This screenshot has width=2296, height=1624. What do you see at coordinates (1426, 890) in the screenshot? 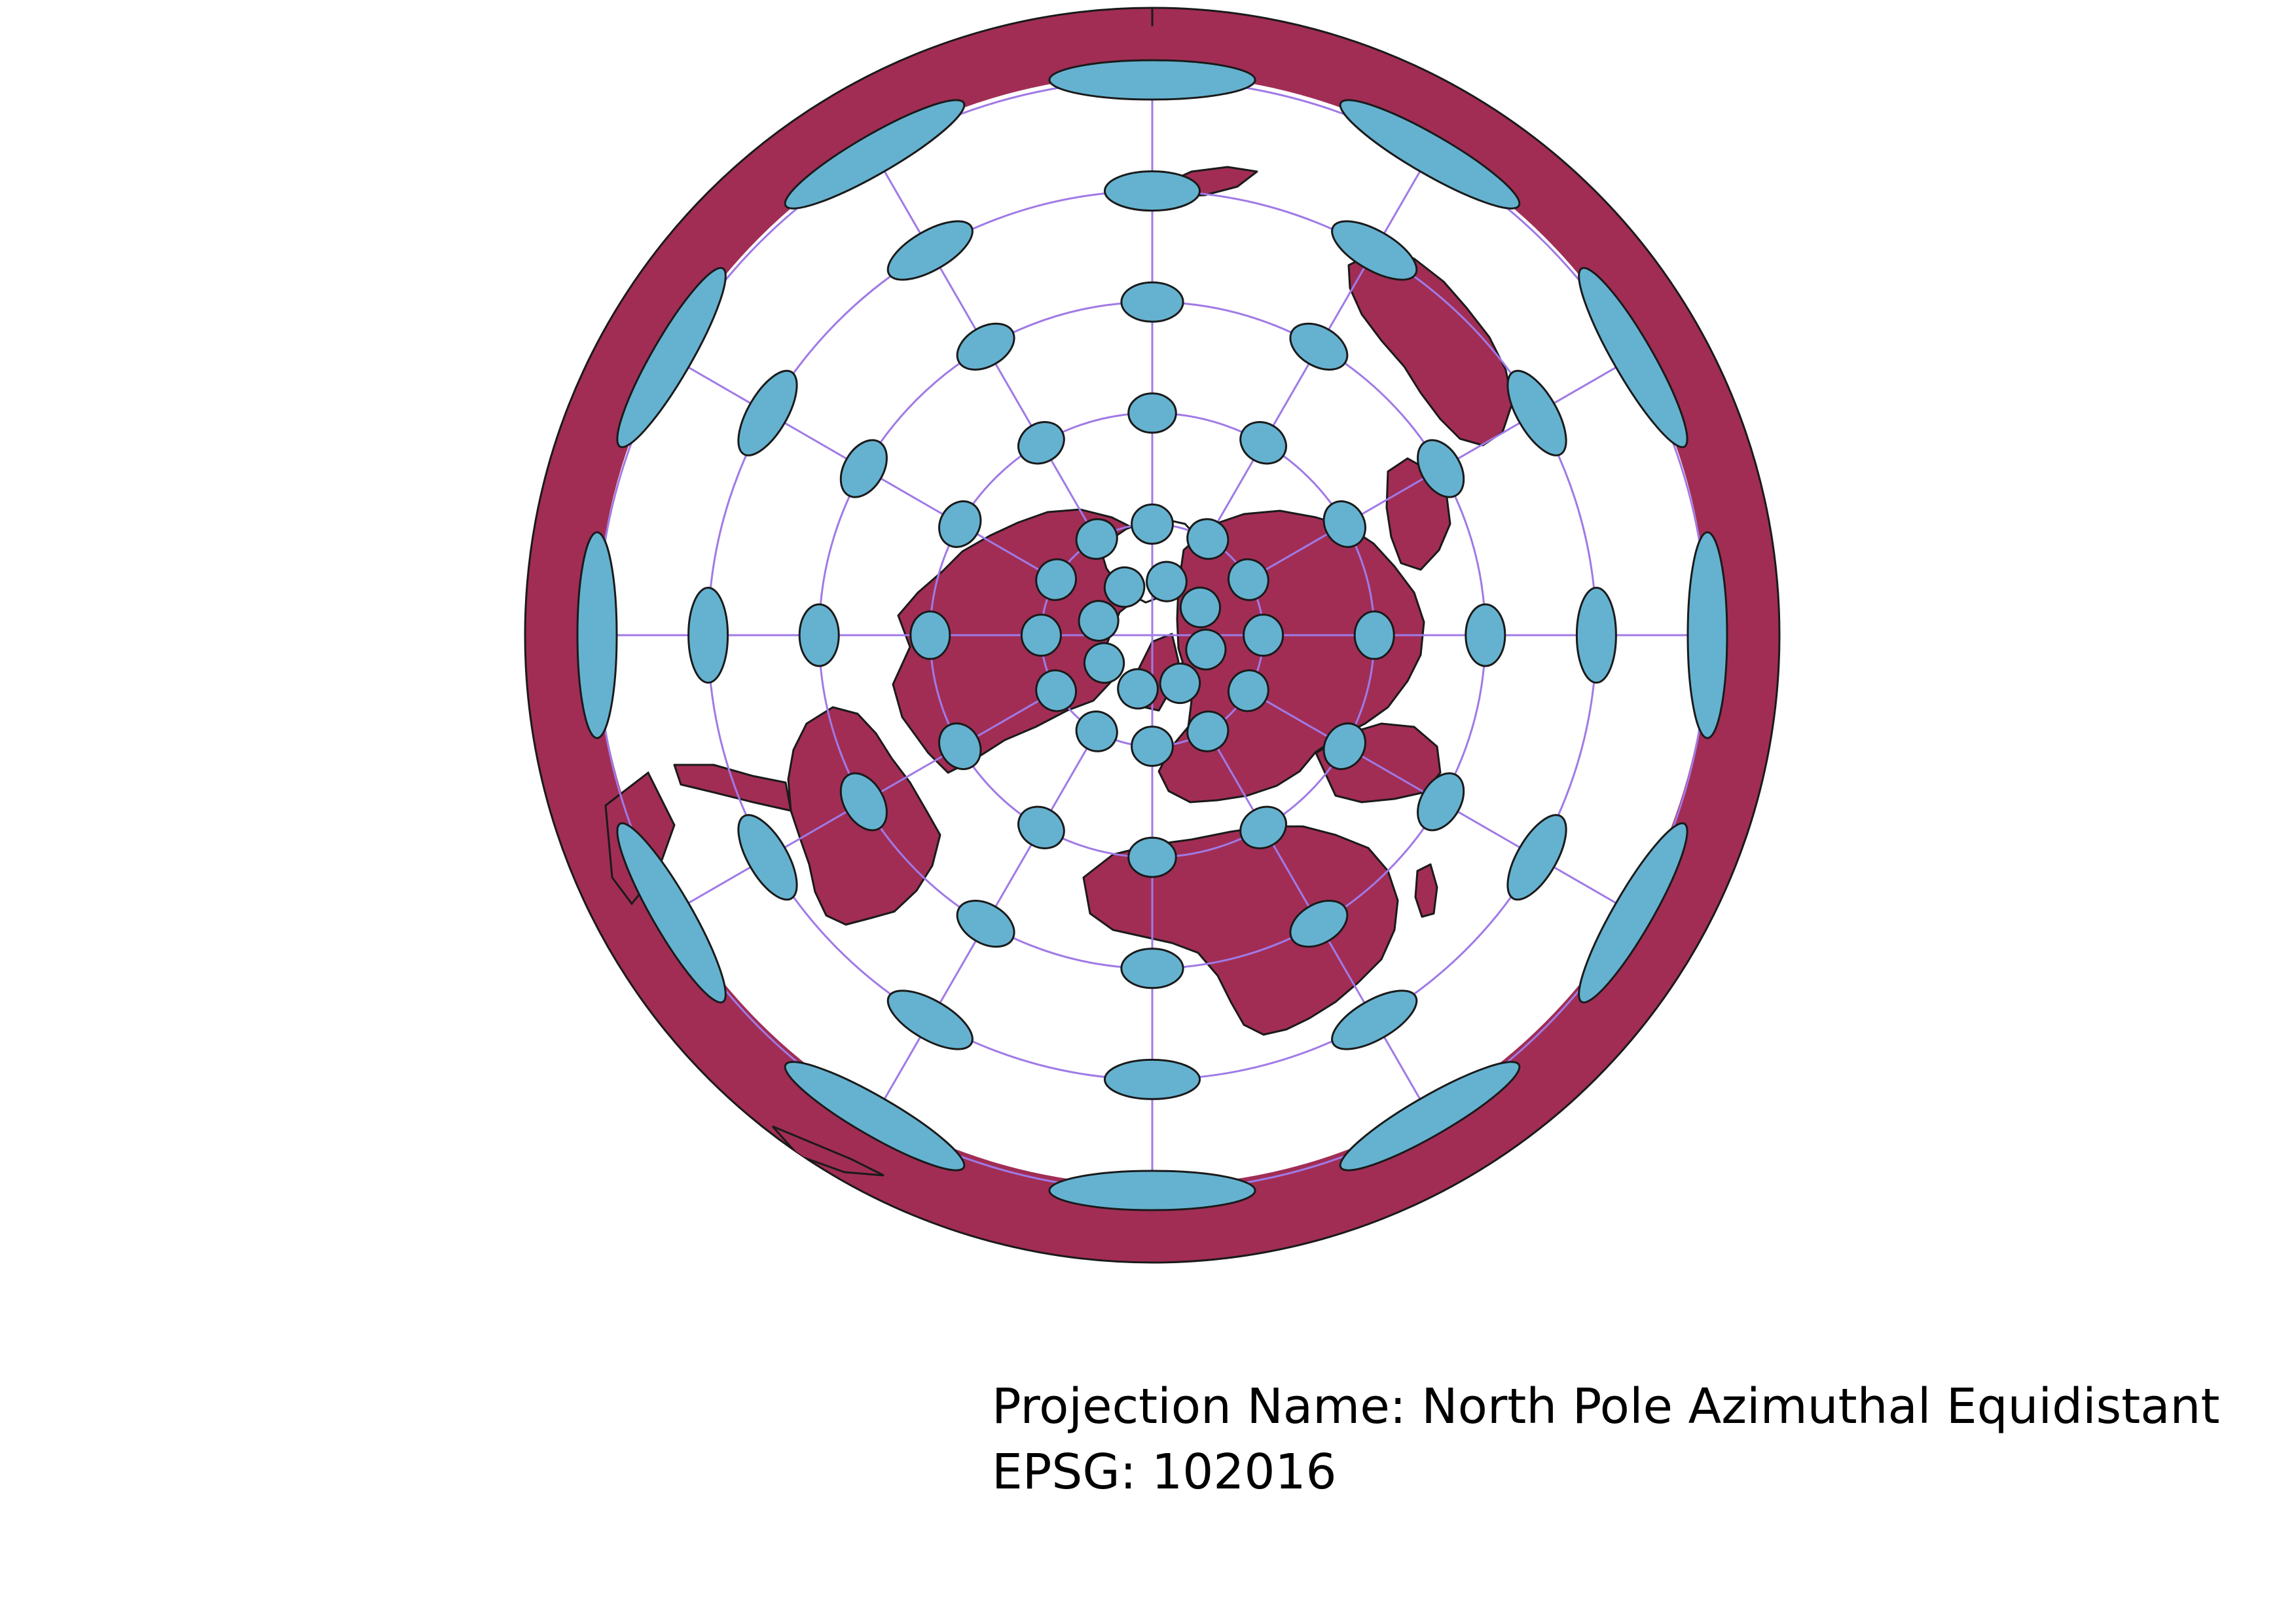
I see `landmass-madagascar` at bounding box center [1426, 890].